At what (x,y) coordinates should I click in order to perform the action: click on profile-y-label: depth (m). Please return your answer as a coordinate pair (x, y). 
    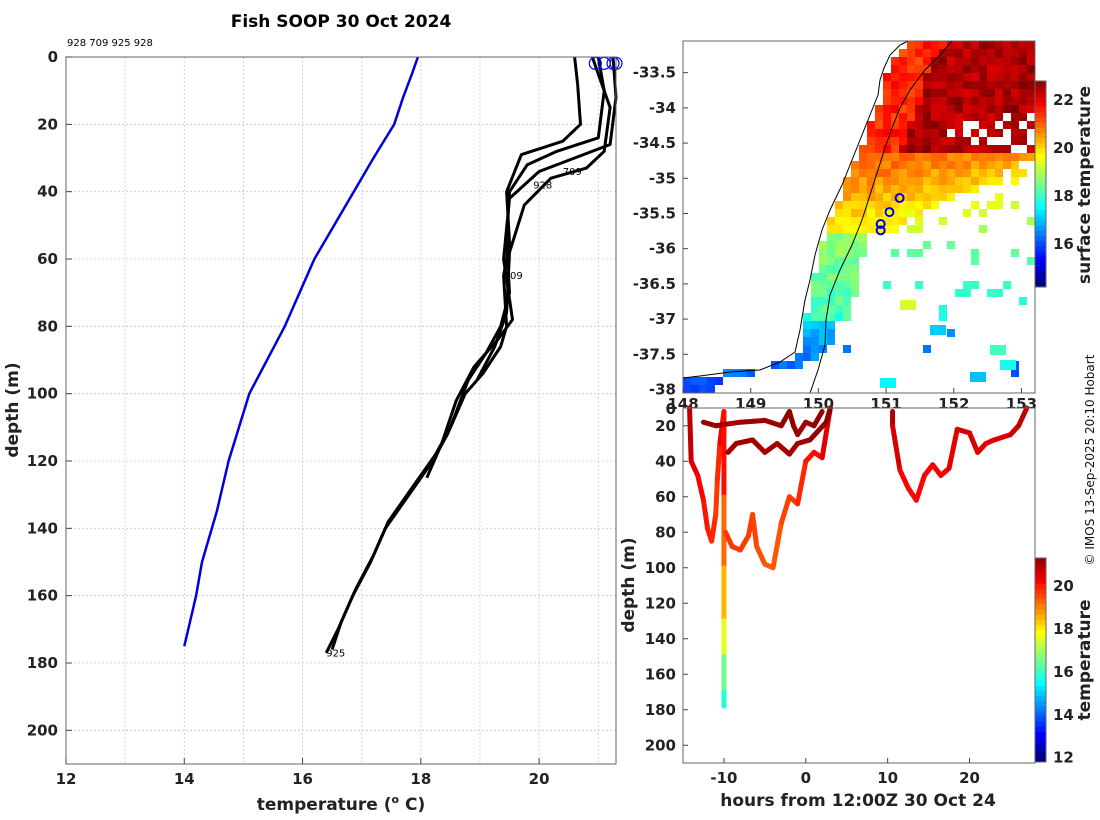
    Looking at the image, I should click on (13, 409).